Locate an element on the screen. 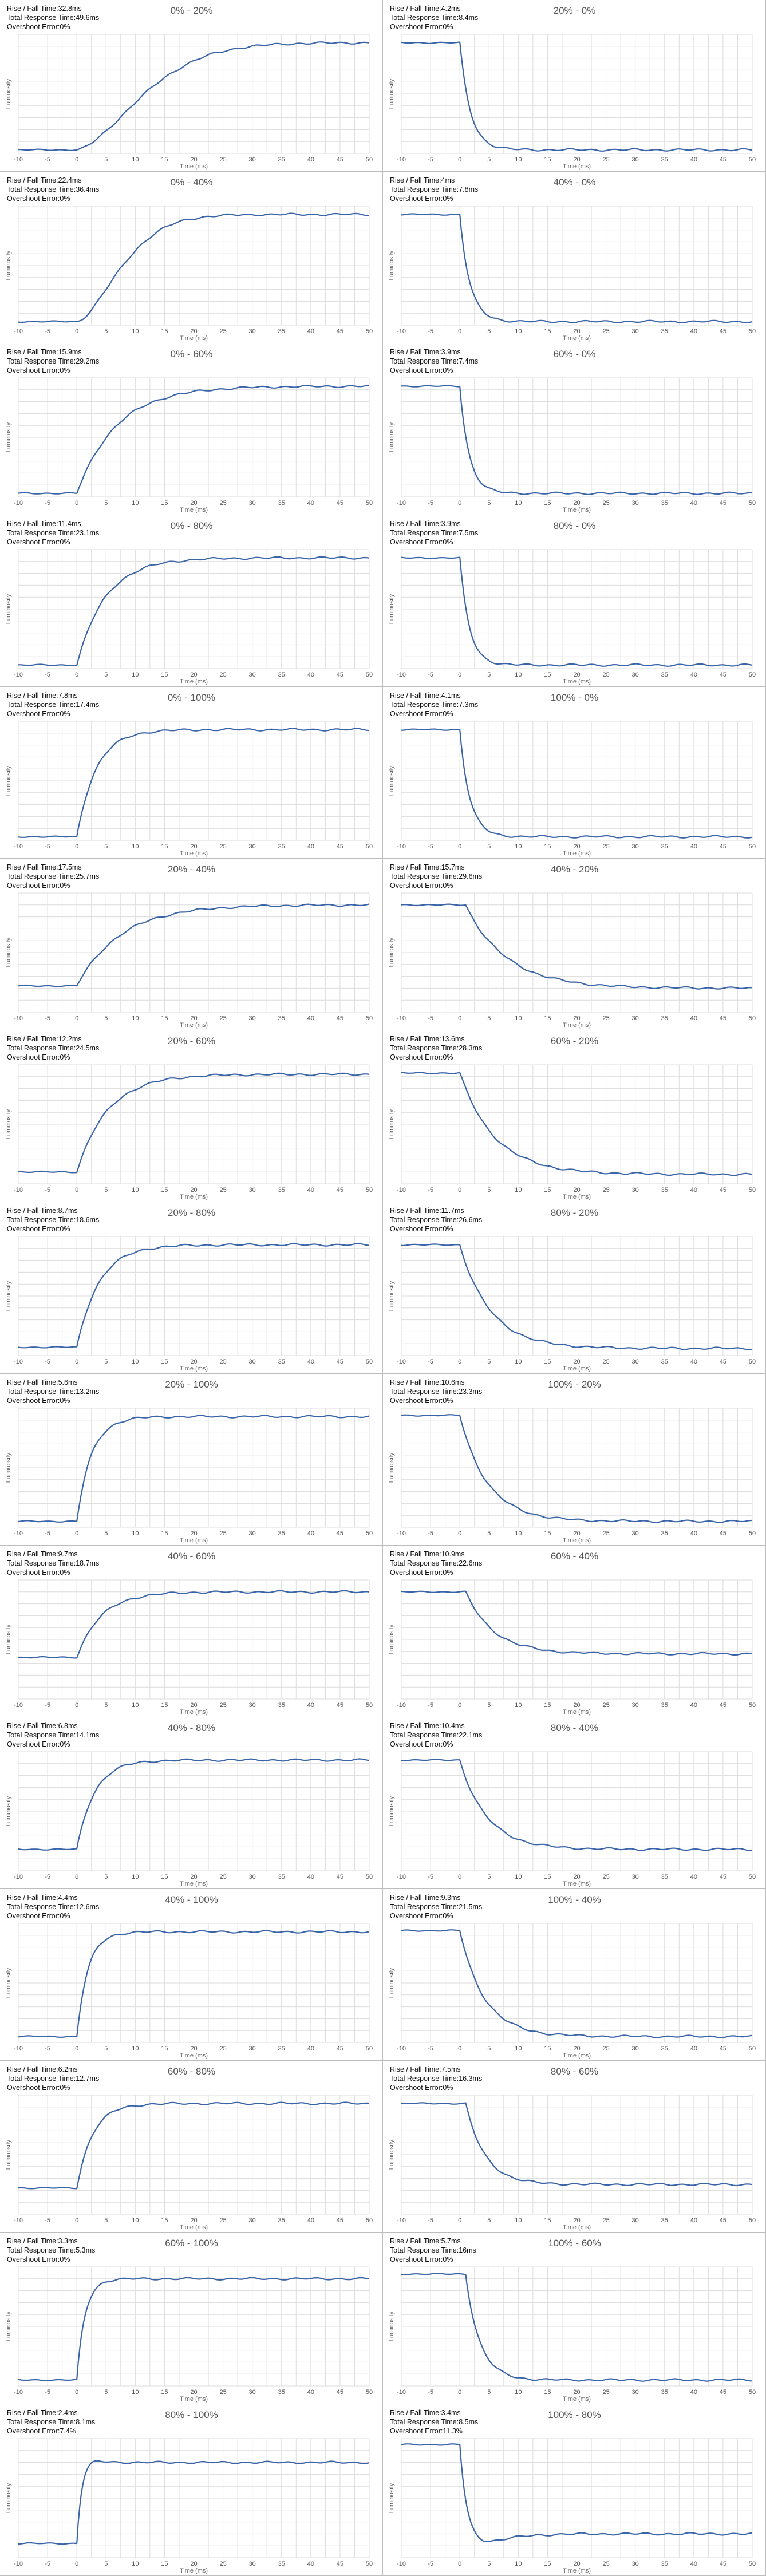 Image resolution: width=766 pixels, height=2576 pixels. total-response-time: Total Response Time:5.3ms is located at coordinates (51, 2250).